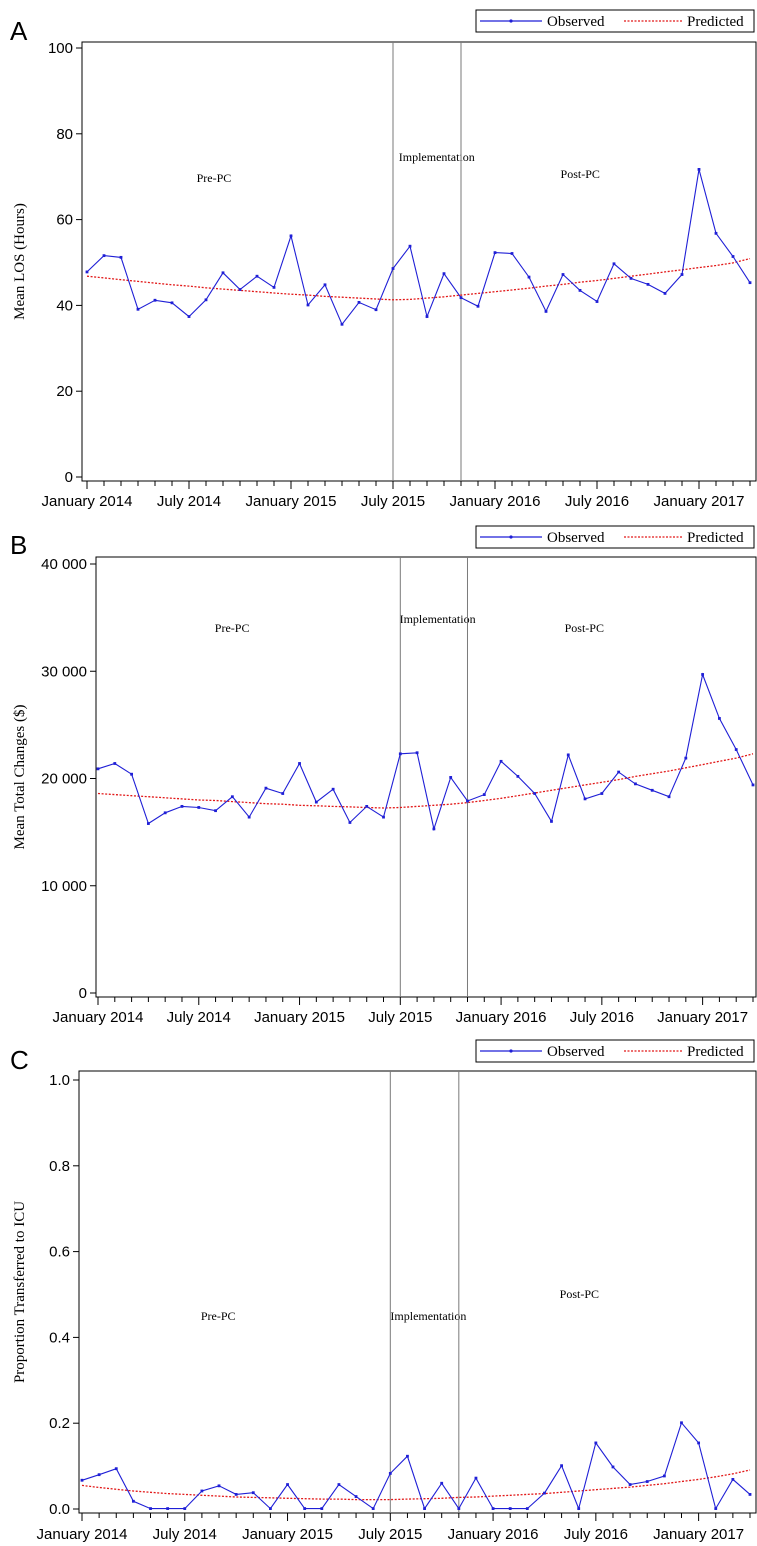 The width and height of the screenshot is (757, 1546). Describe the element at coordinates (393, 501) in the screenshot. I see `x-tick-label: July 2015` at that location.